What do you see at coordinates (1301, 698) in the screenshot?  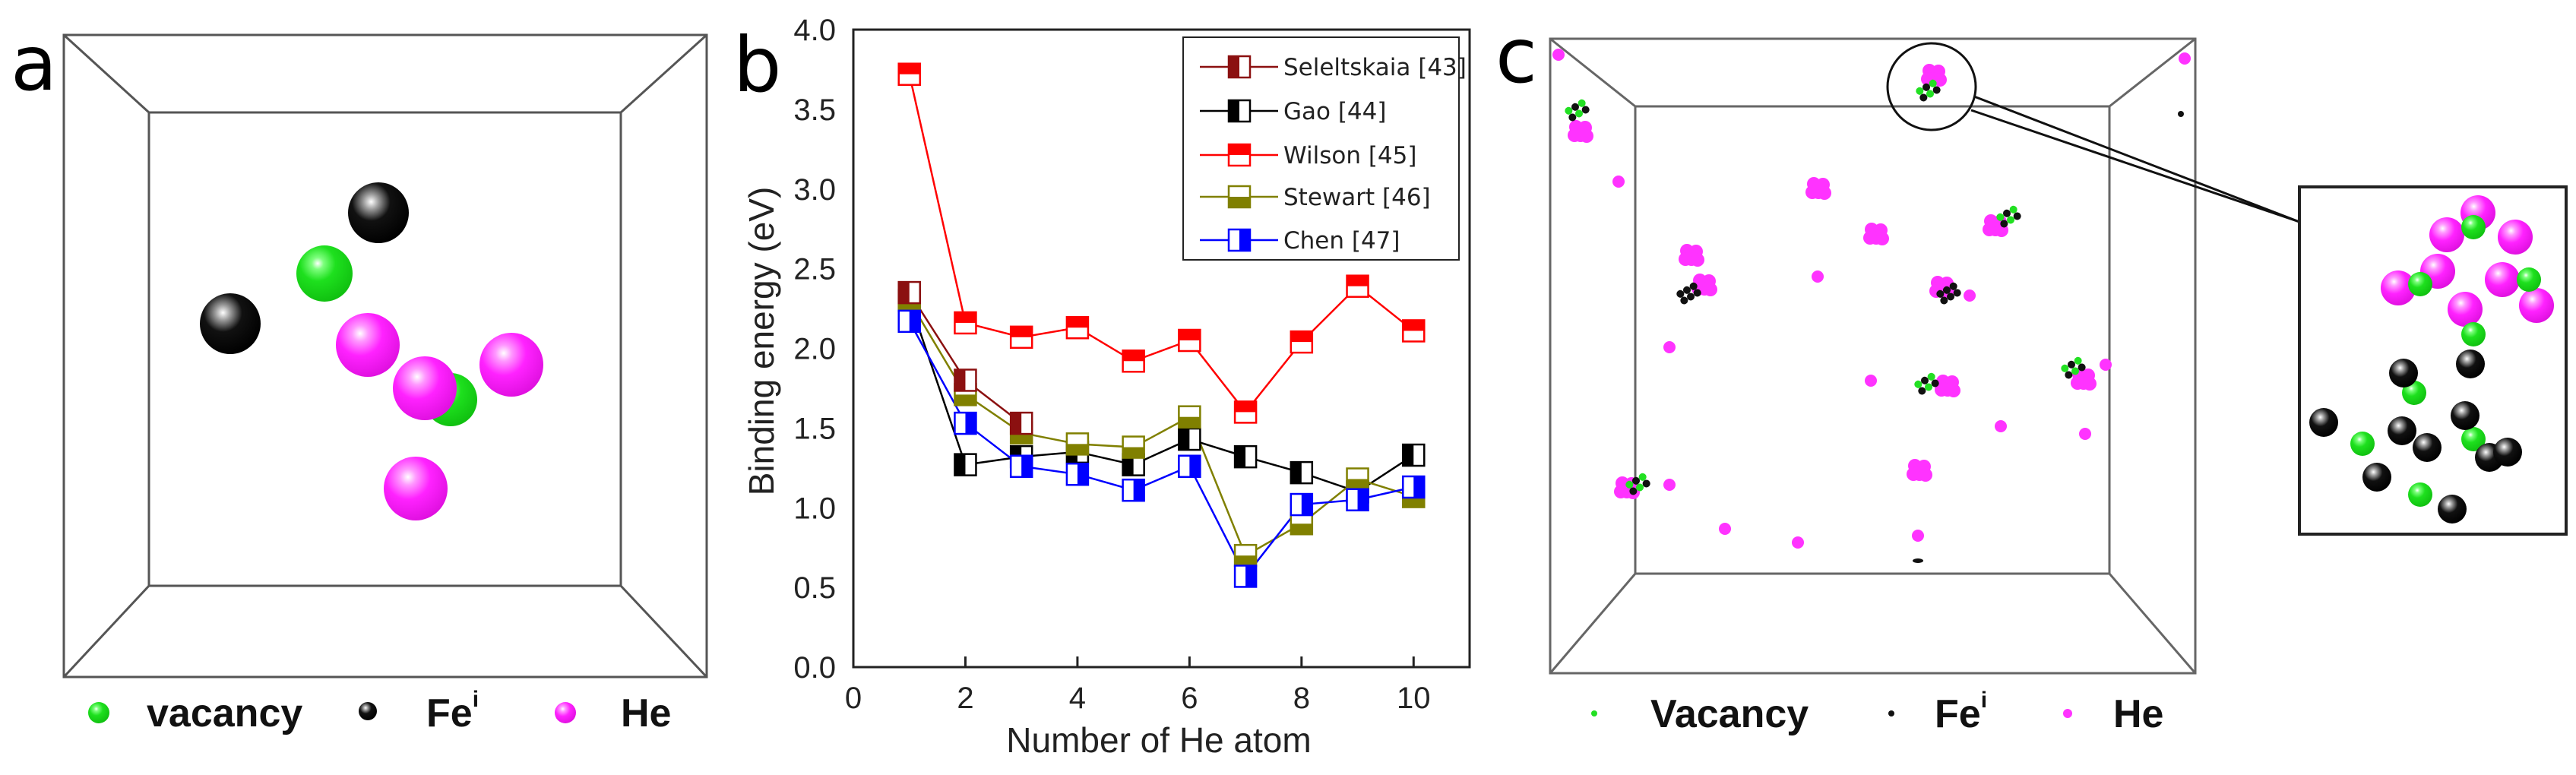 I see `x-tick-label: 8` at bounding box center [1301, 698].